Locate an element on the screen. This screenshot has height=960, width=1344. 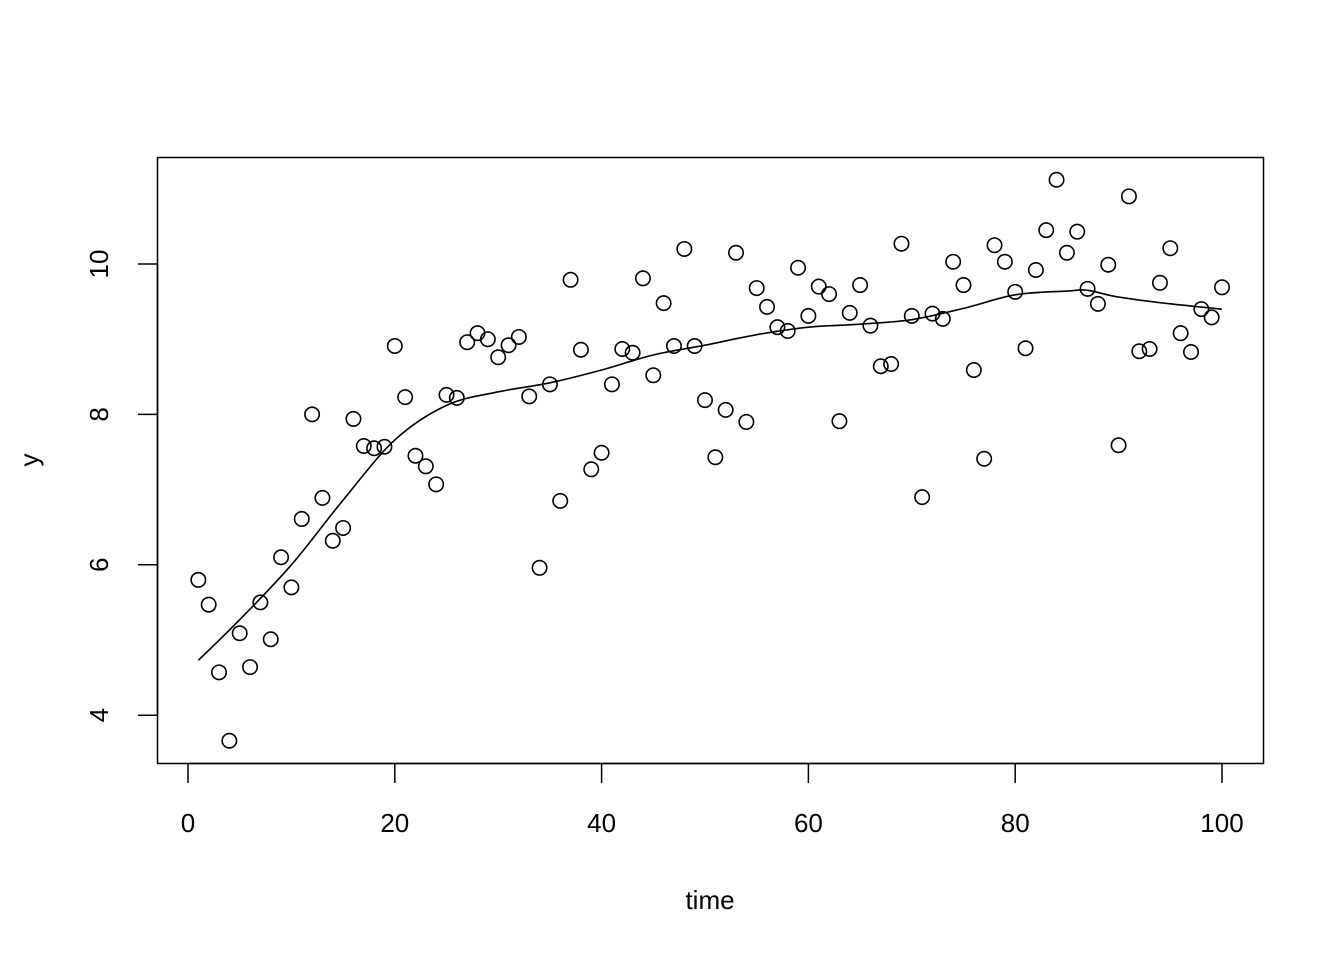
y-axis-label: y is located at coordinates (29, 460).